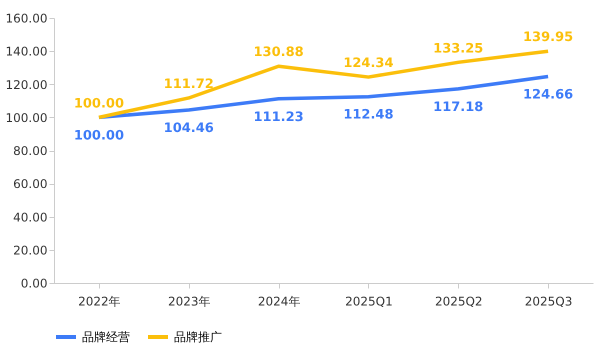  What do you see at coordinates (278, 52) in the screenshot?
I see `data-label: 130.88` at bounding box center [278, 52].